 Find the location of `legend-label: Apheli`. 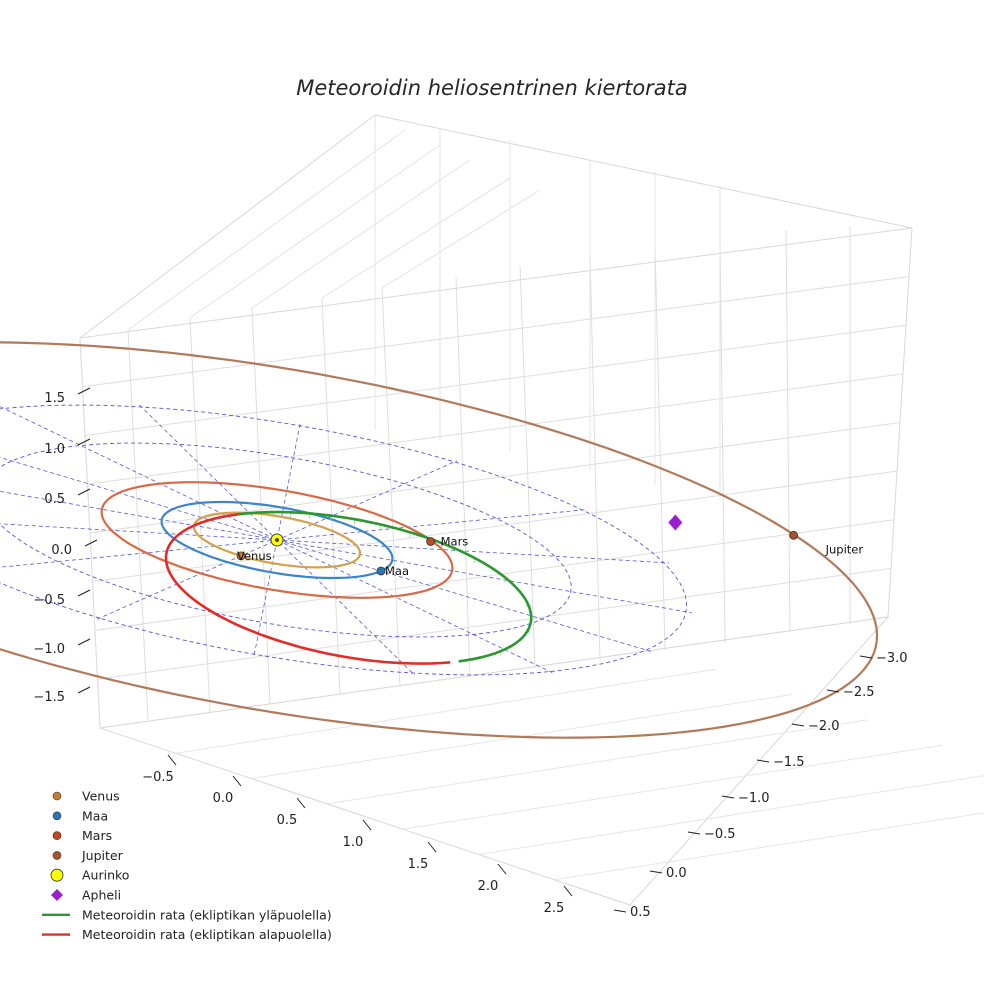

legend-label: Apheli is located at coordinates (101, 895).